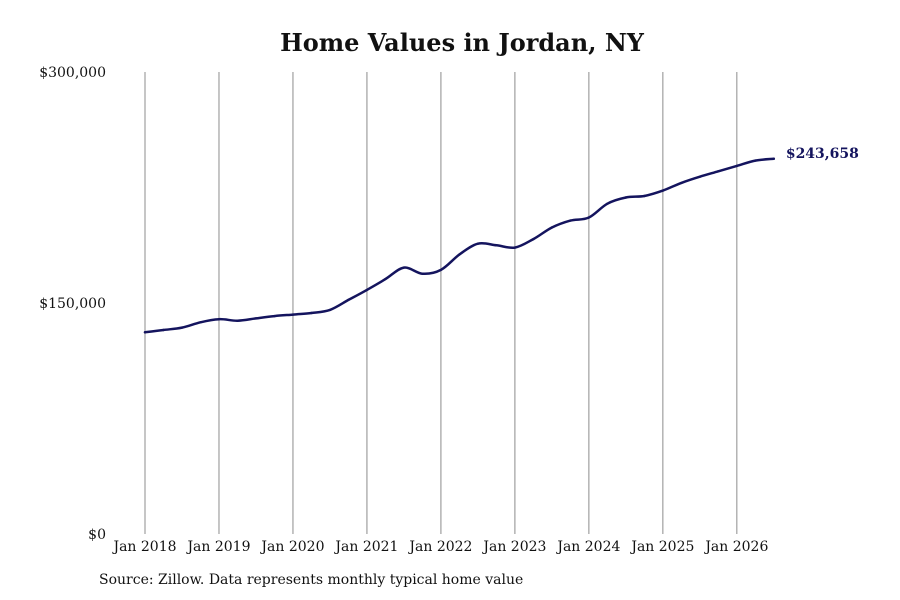  What do you see at coordinates (822, 154) in the screenshot?
I see `end-value-label: $243,658` at bounding box center [822, 154].